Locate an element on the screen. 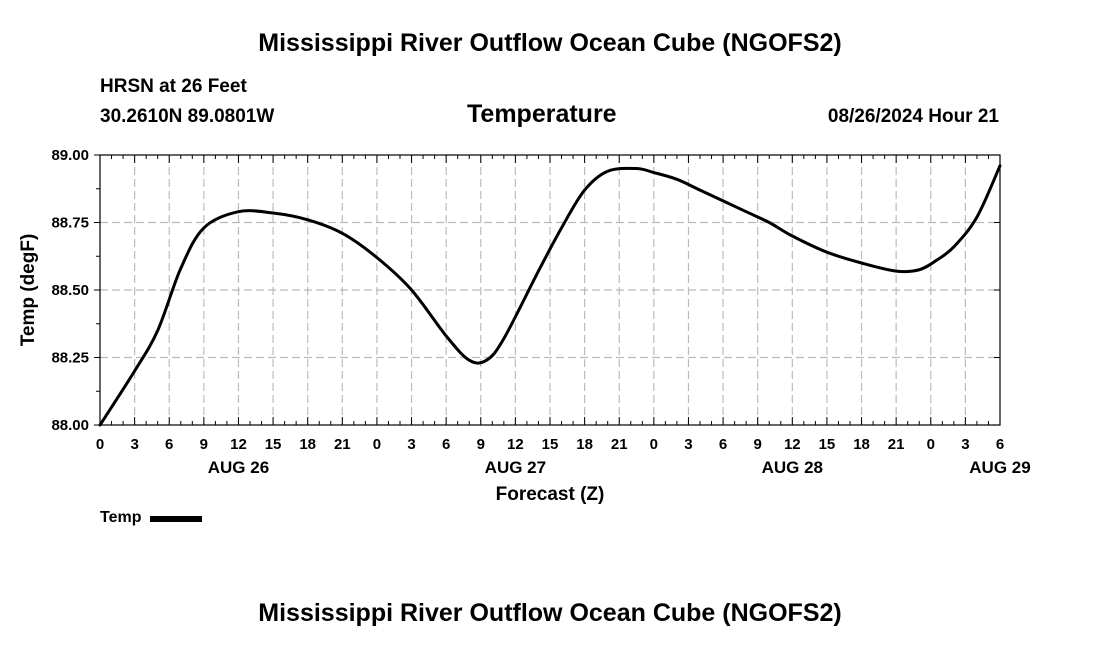  y-tick-label: 88.00 is located at coordinates (70, 425).